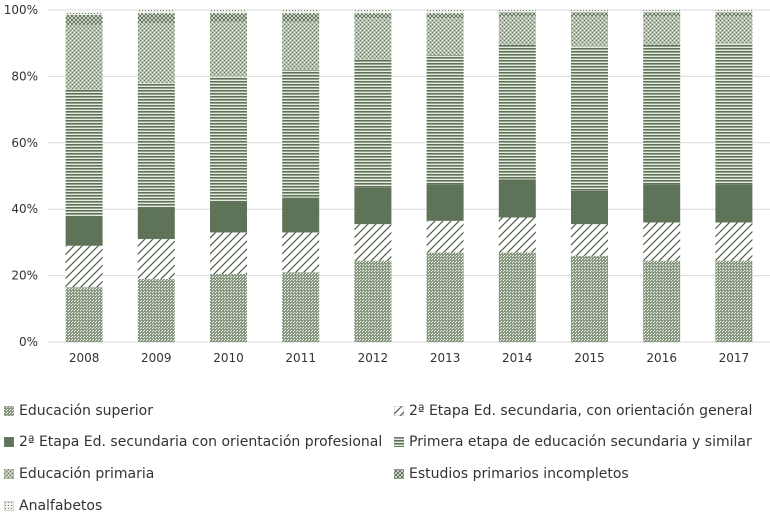  Describe the element at coordinates (300, 358) in the screenshot. I see `x-tick-label: 2011` at that location.